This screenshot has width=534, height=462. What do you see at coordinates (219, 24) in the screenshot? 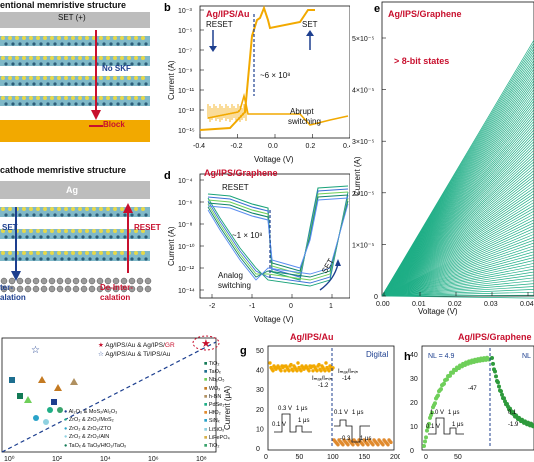
I see `reset-label-b: RESET` at bounding box center [219, 24].